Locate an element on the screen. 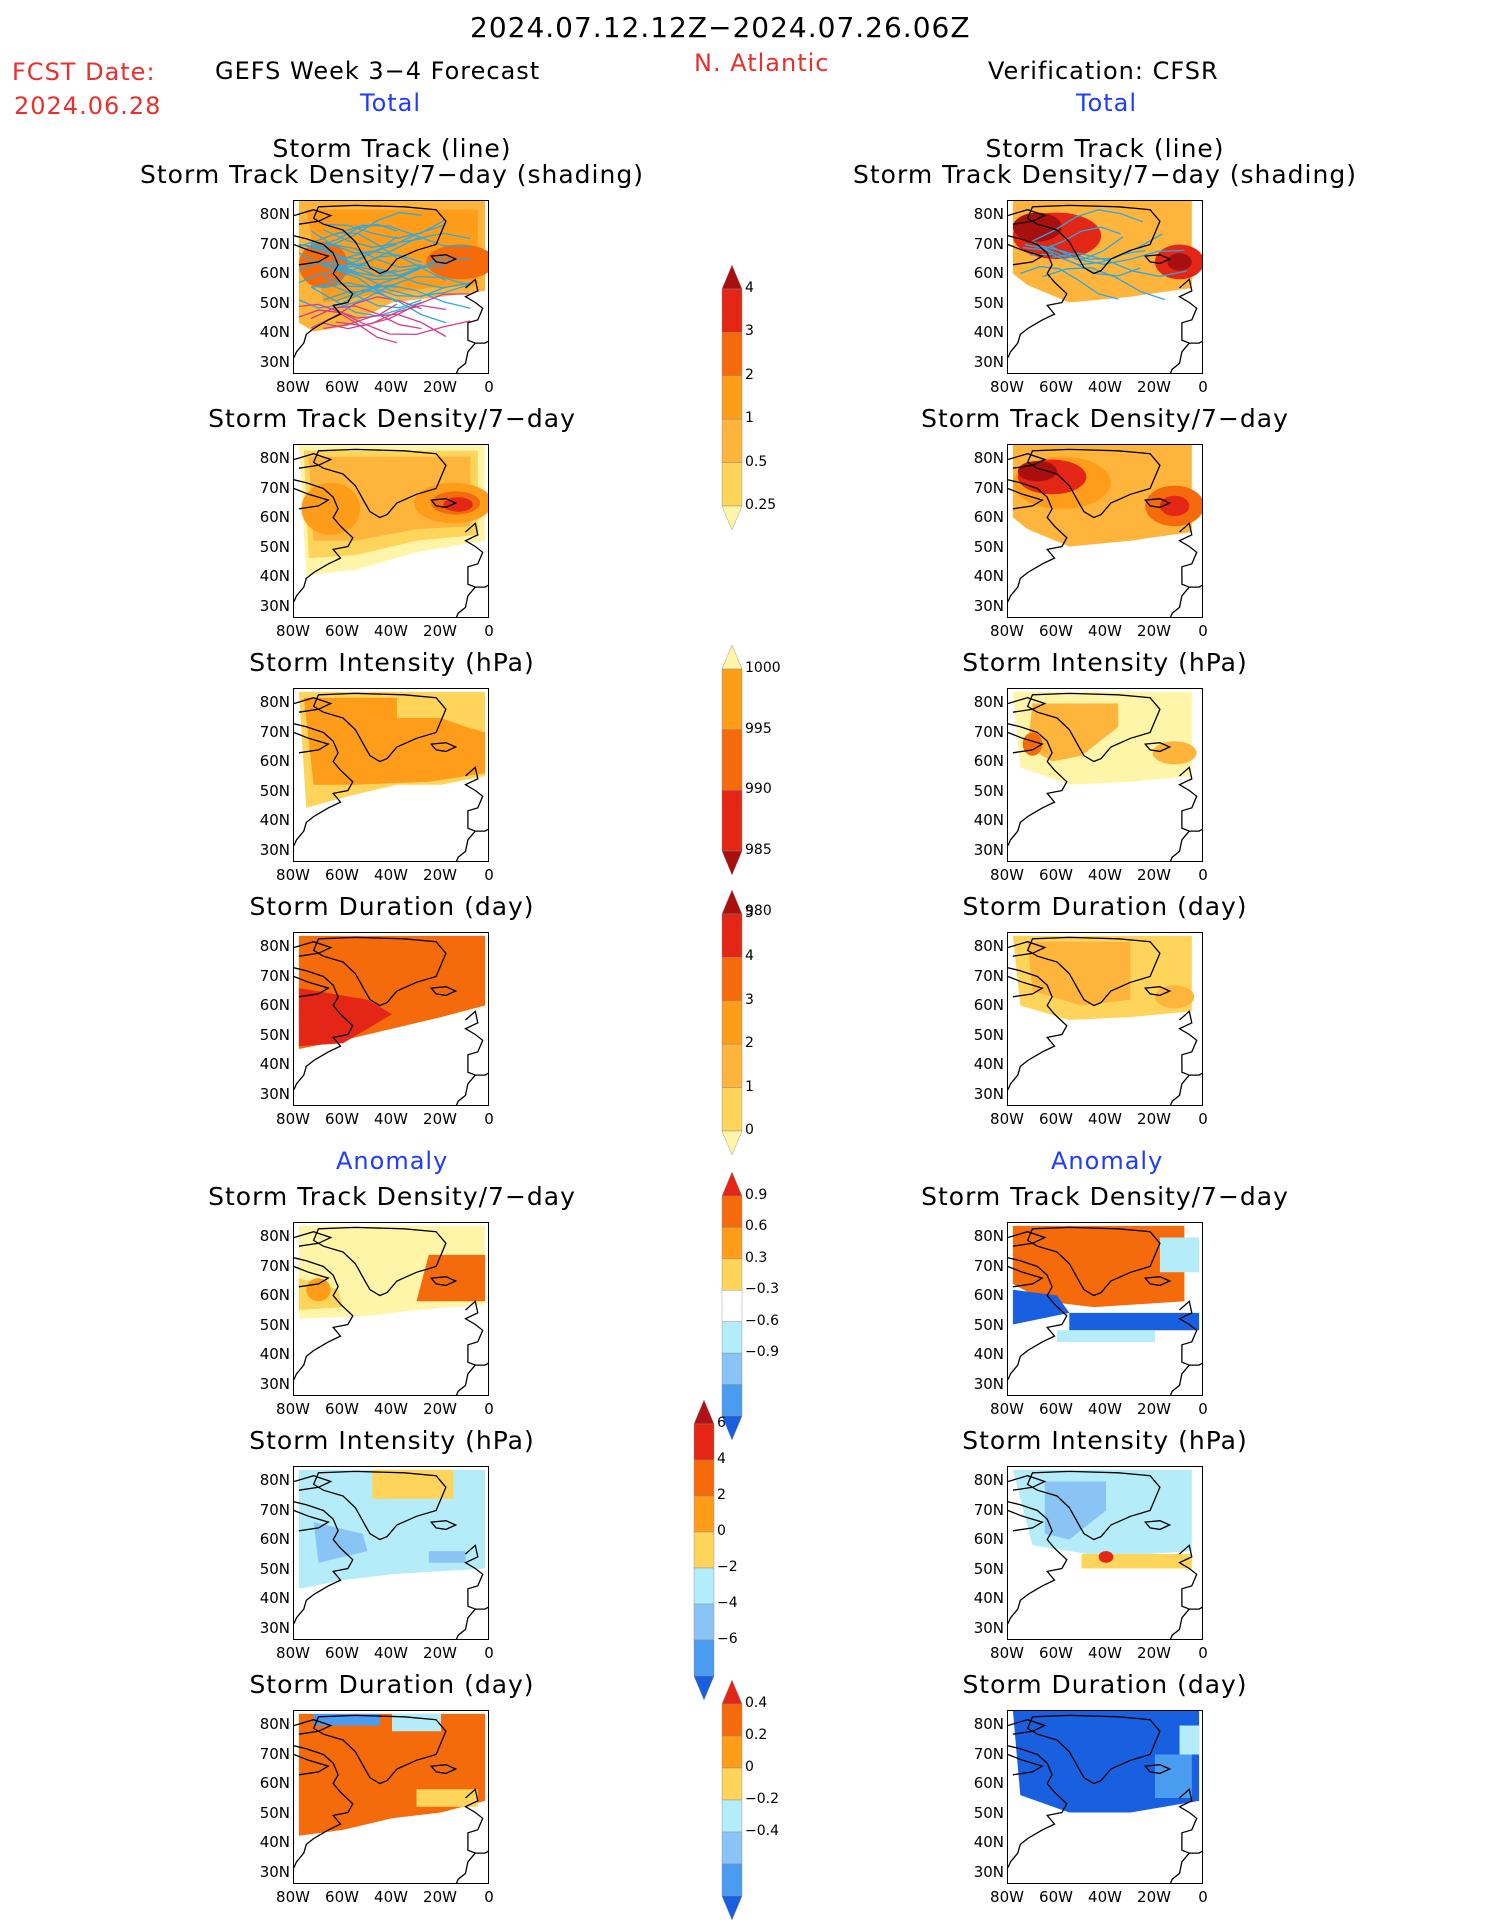 The image size is (1487, 1925). region-label: N. Atlantic is located at coordinates (762, 63).